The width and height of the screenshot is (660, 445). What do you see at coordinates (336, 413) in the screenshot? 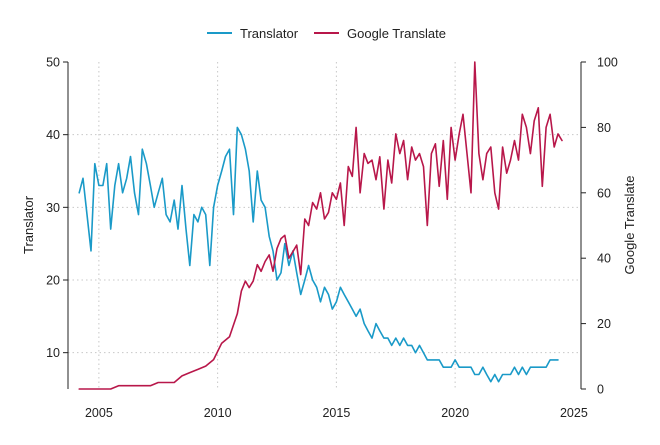
I see `x-tick-label: 2015` at bounding box center [336, 413].